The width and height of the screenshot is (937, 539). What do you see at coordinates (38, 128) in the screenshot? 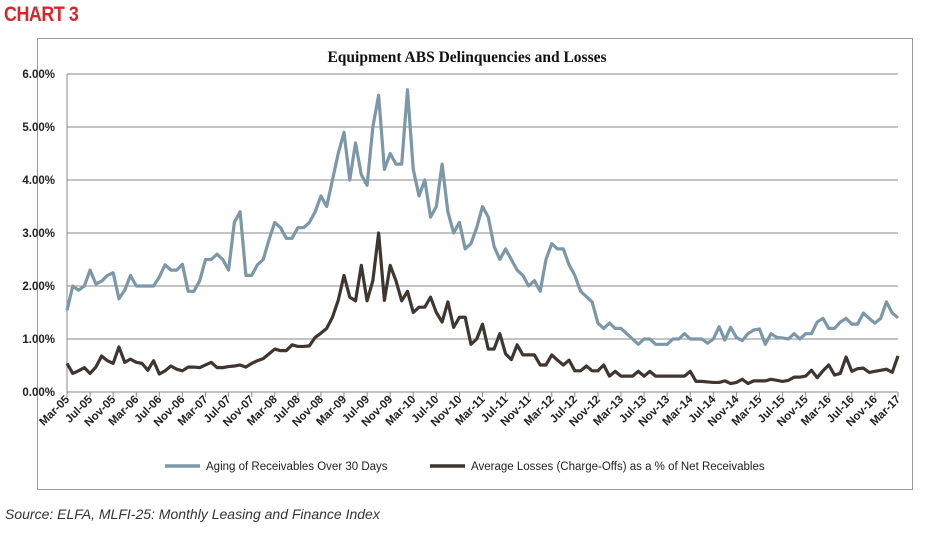
I see `y-tick-label: 5.00%` at bounding box center [38, 128].